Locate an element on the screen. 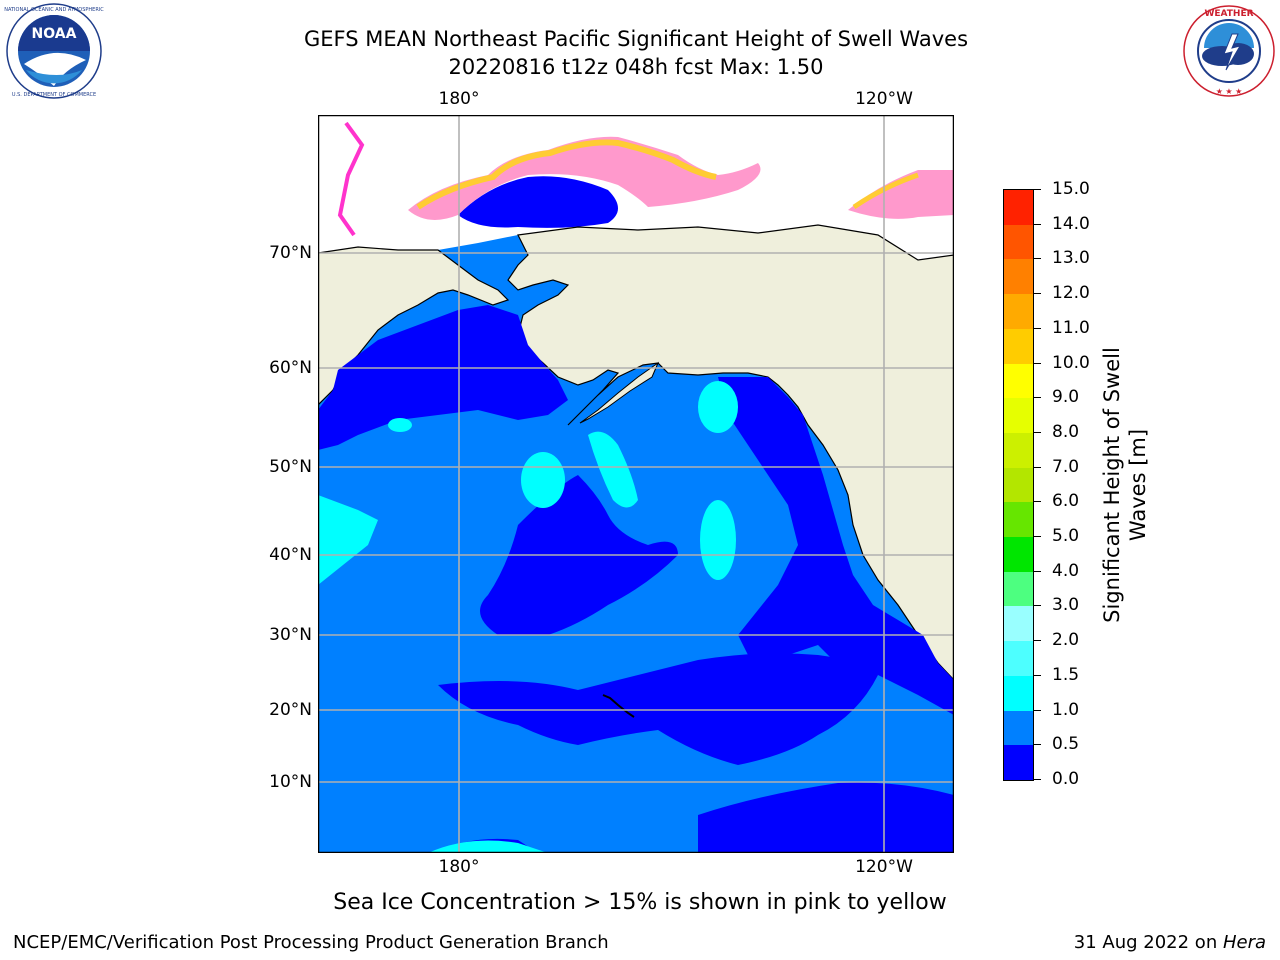  colorbar-tick-label: 5.0 is located at coordinates (1066, 536).